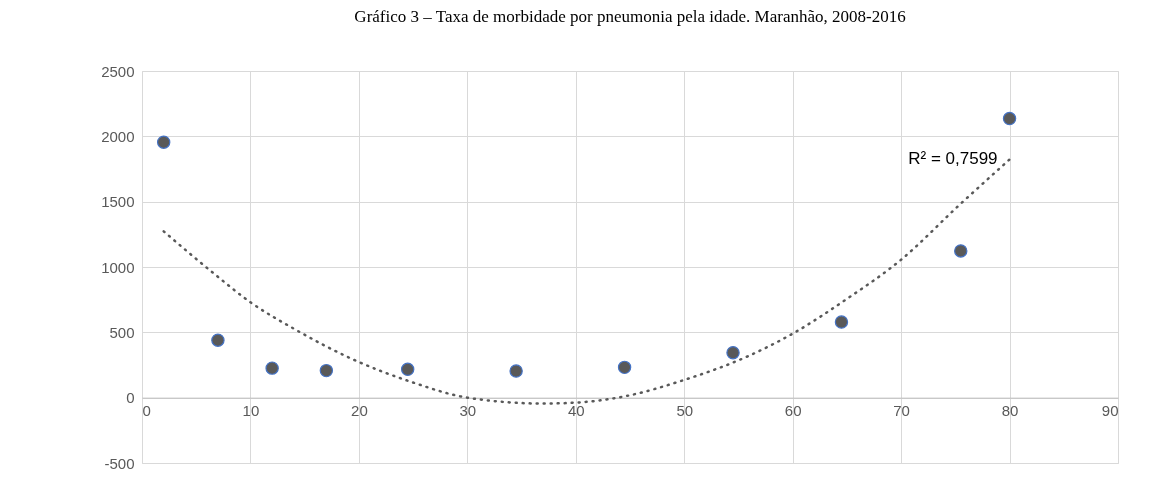 The height and width of the screenshot is (501, 1153). What do you see at coordinates (630, 16) in the screenshot?
I see `chart-title: Gráfico 3 – Taxa de morbidade por pneumonia pela idade. Maranhão, 2008-2016` at bounding box center [630, 16].